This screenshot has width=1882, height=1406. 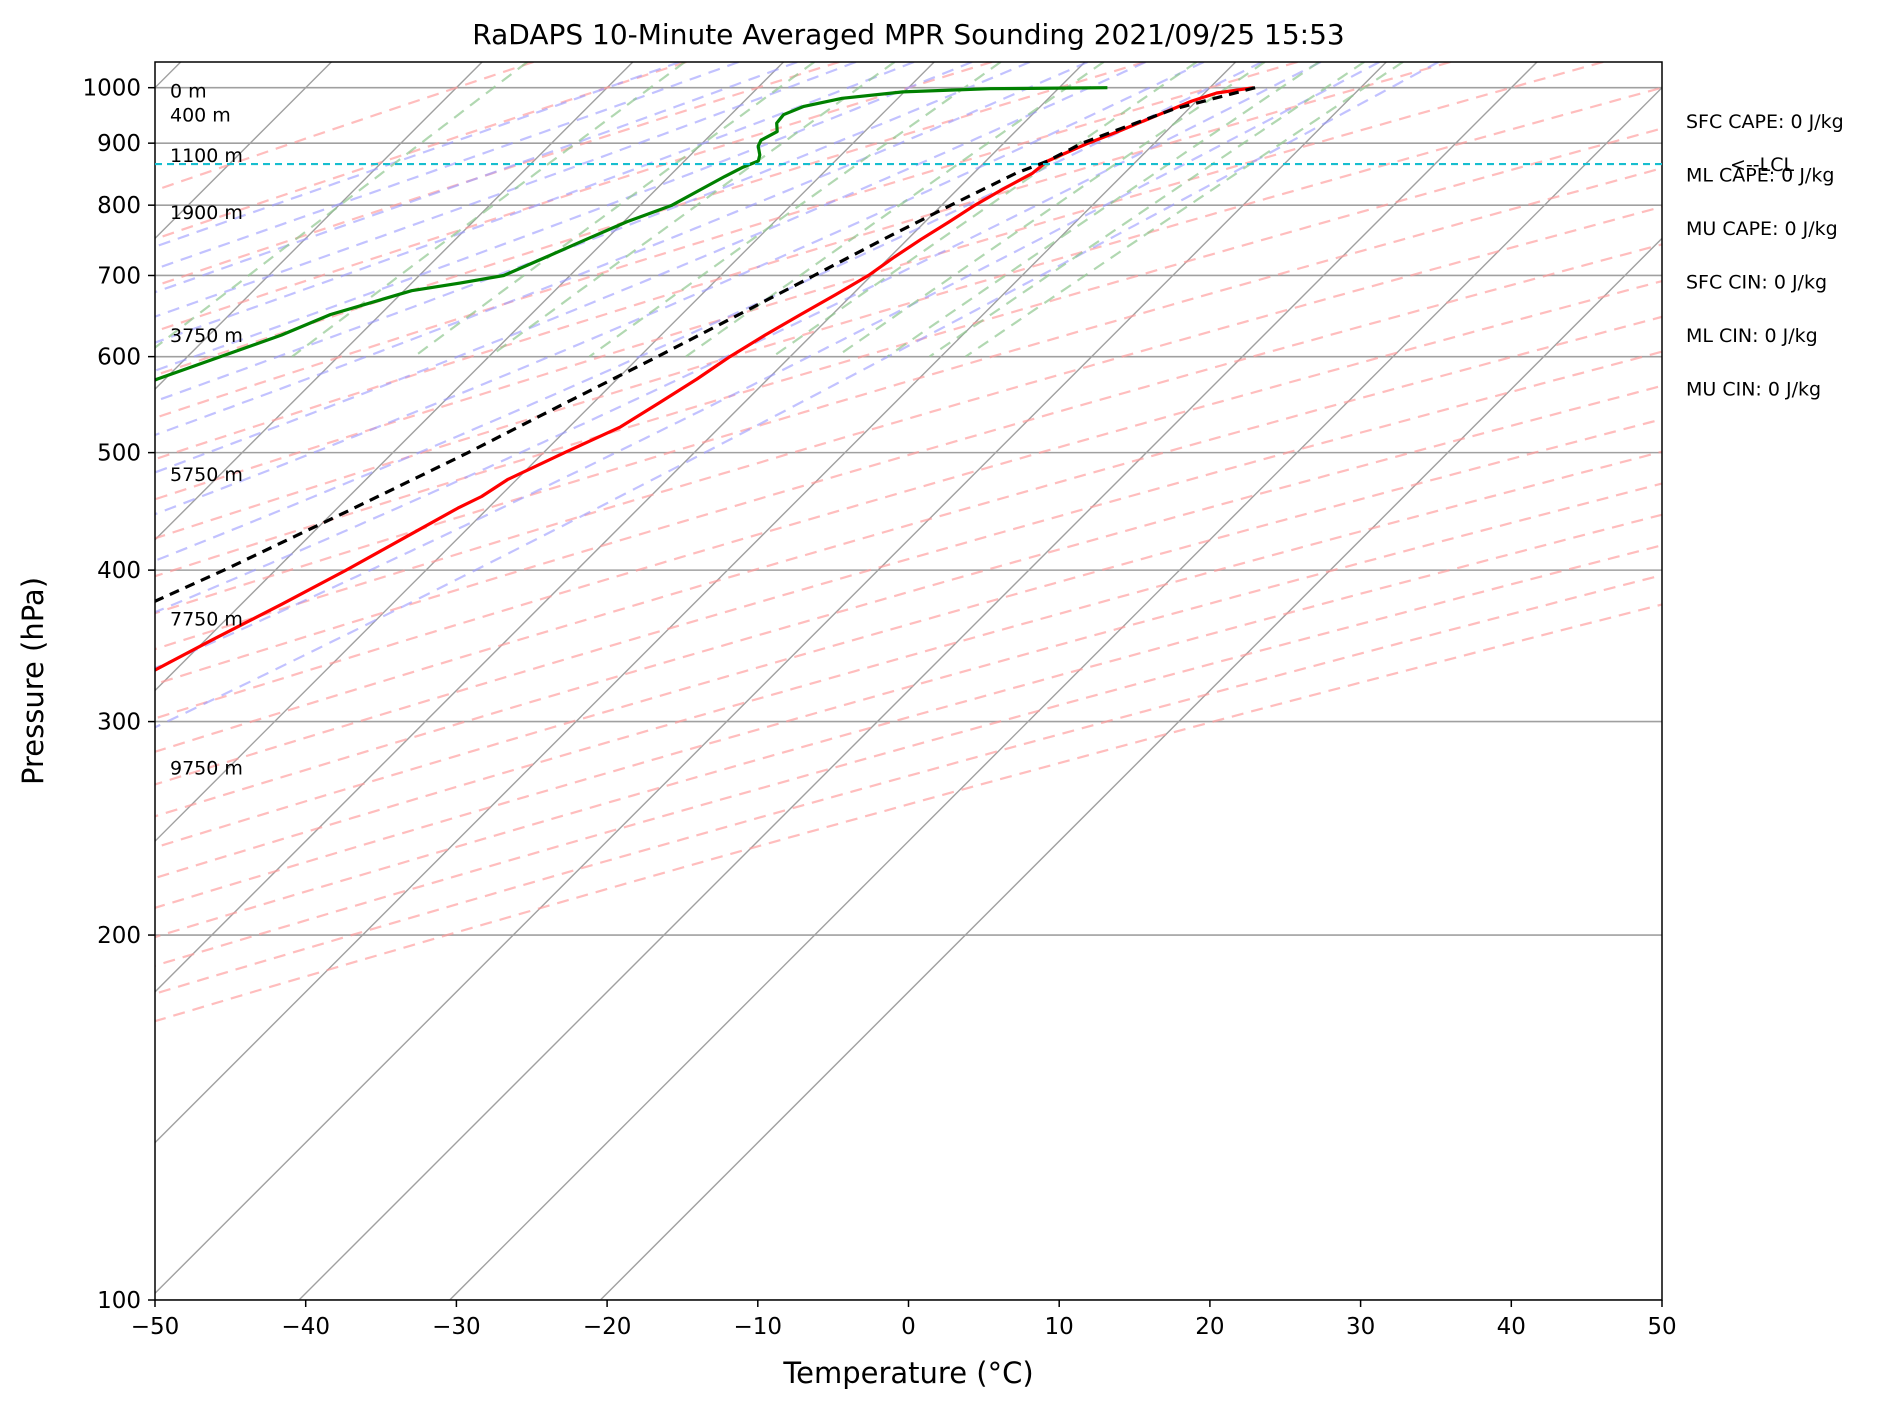 I want to click on y-tick-label: 900, so click(x=119, y=144).